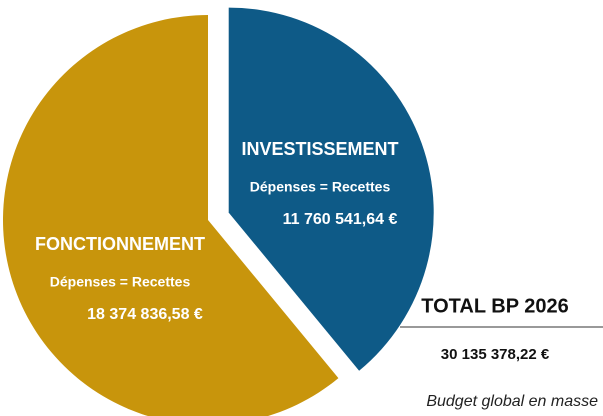 Image resolution: width=603 pixels, height=416 pixels. I want to click on total-title: TOTAL BP 2026, so click(494, 306).